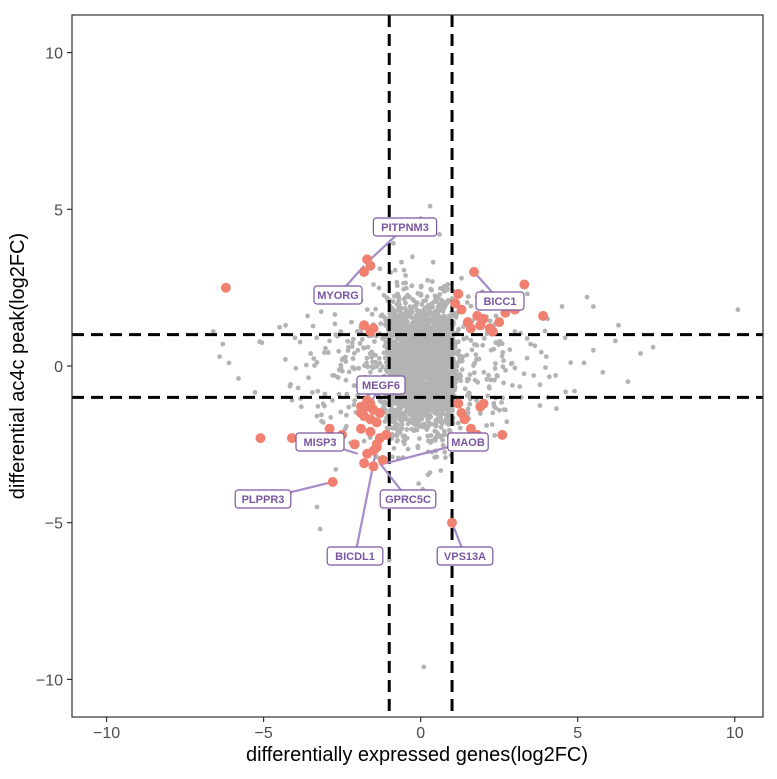  Describe the element at coordinates (577, 733) in the screenshot. I see `x-tick-label: 5` at that location.